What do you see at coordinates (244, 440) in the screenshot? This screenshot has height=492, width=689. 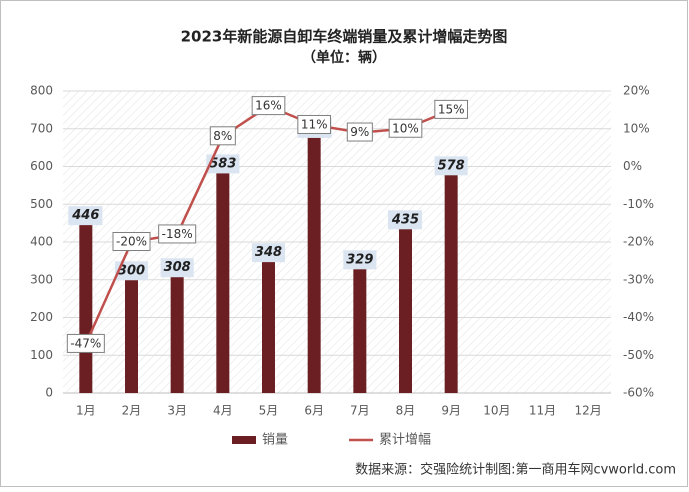 I see `legend-swatch` at bounding box center [244, 440].